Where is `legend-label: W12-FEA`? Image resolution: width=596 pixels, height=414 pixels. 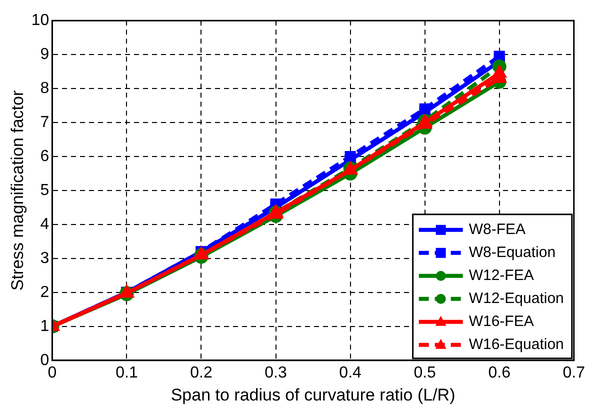 legend-label: W12-FEA is located at coordinates (501, 275).